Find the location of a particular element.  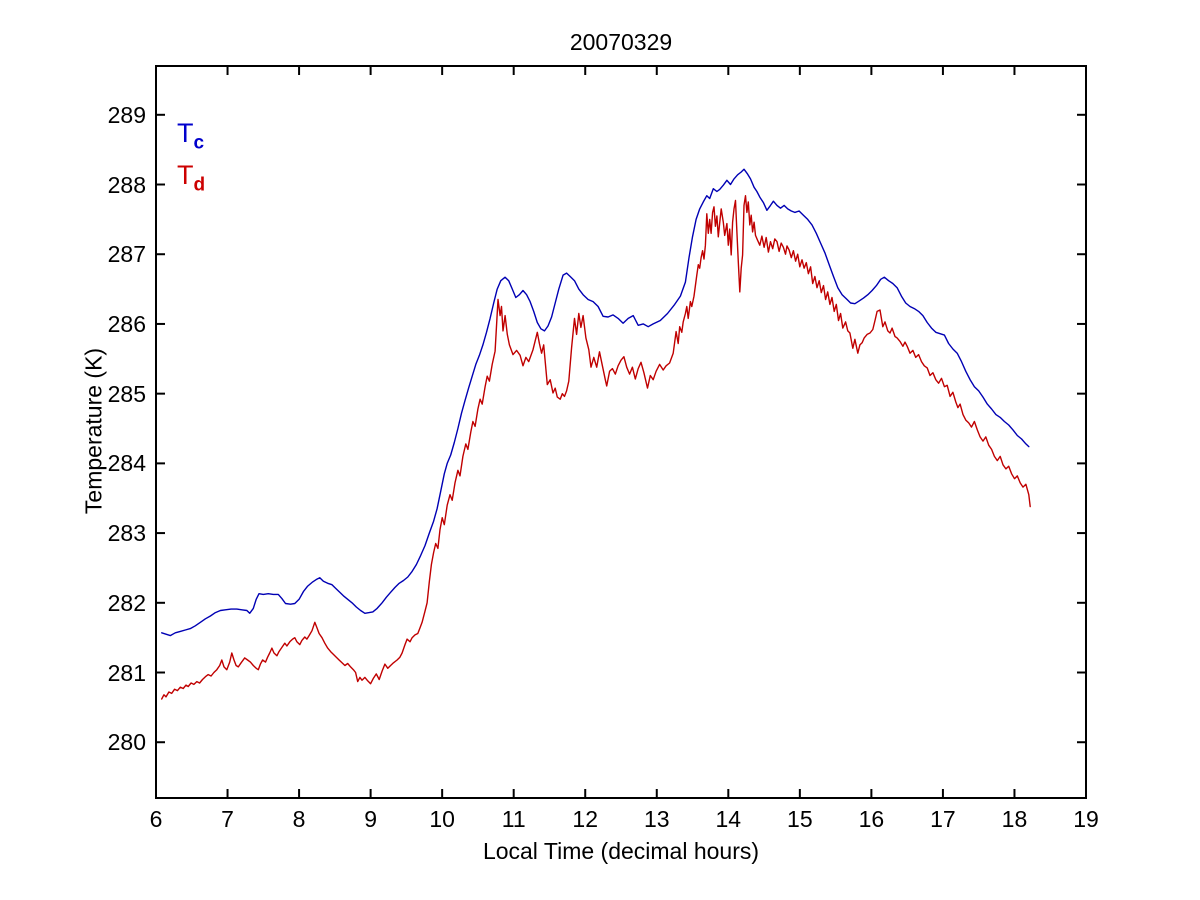

x-axis-label: Local Time (decimal hours) is located at coordinates (621, 851).